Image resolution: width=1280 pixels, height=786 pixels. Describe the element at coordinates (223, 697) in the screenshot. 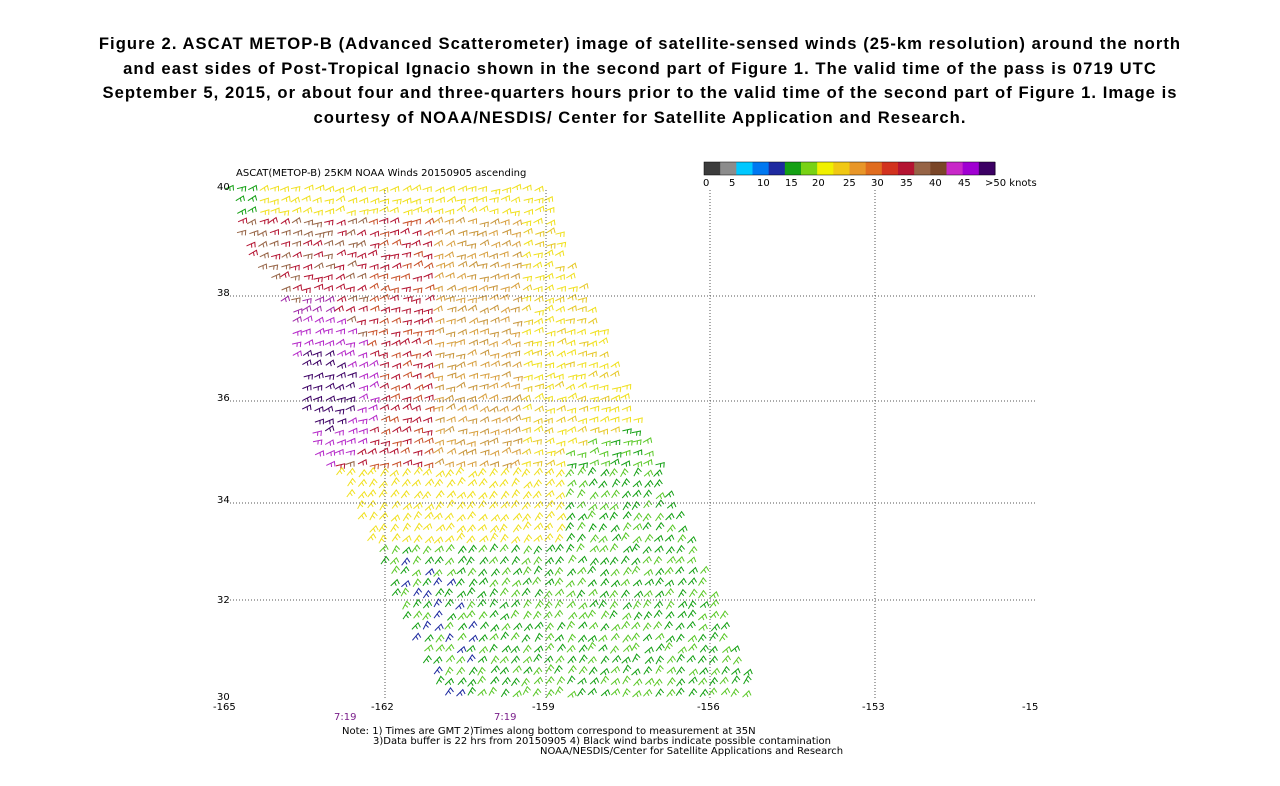

I see `lat-label-30: 30` at that location.